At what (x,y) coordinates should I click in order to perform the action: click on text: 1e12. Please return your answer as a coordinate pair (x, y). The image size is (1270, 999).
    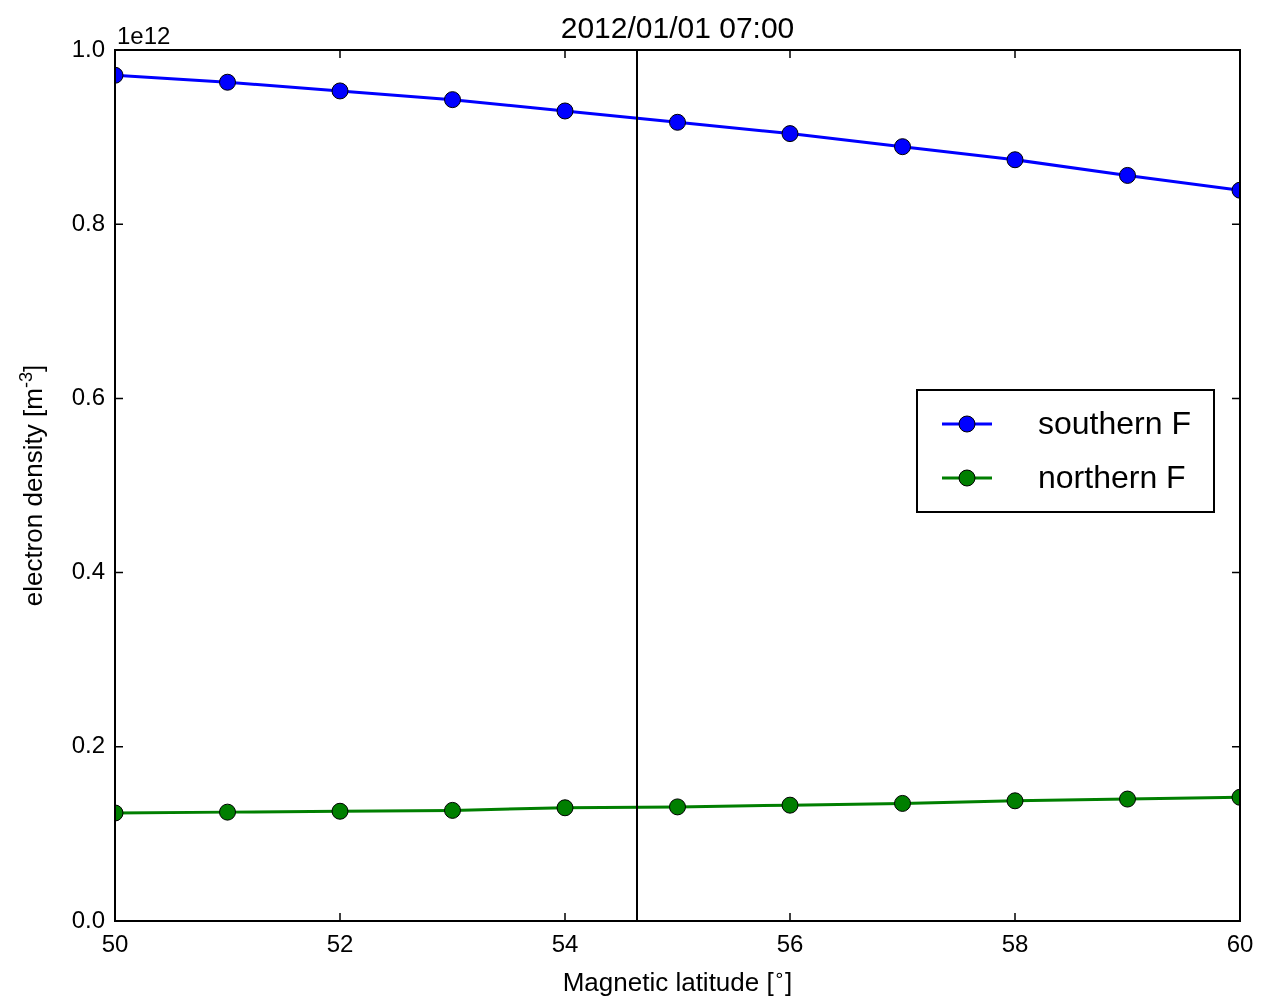
    Looking at the image, I should click on (144, 35).